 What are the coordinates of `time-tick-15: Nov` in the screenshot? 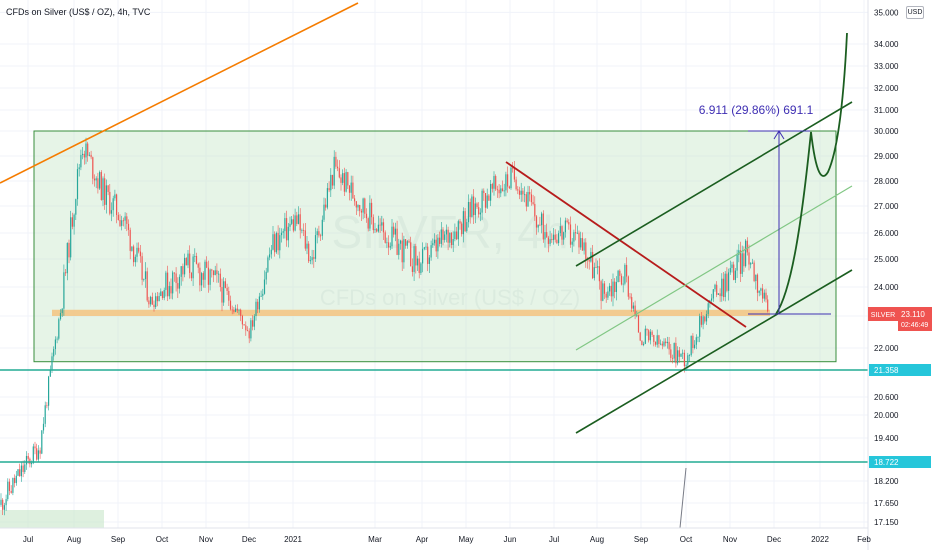 It's located at (730, 539).